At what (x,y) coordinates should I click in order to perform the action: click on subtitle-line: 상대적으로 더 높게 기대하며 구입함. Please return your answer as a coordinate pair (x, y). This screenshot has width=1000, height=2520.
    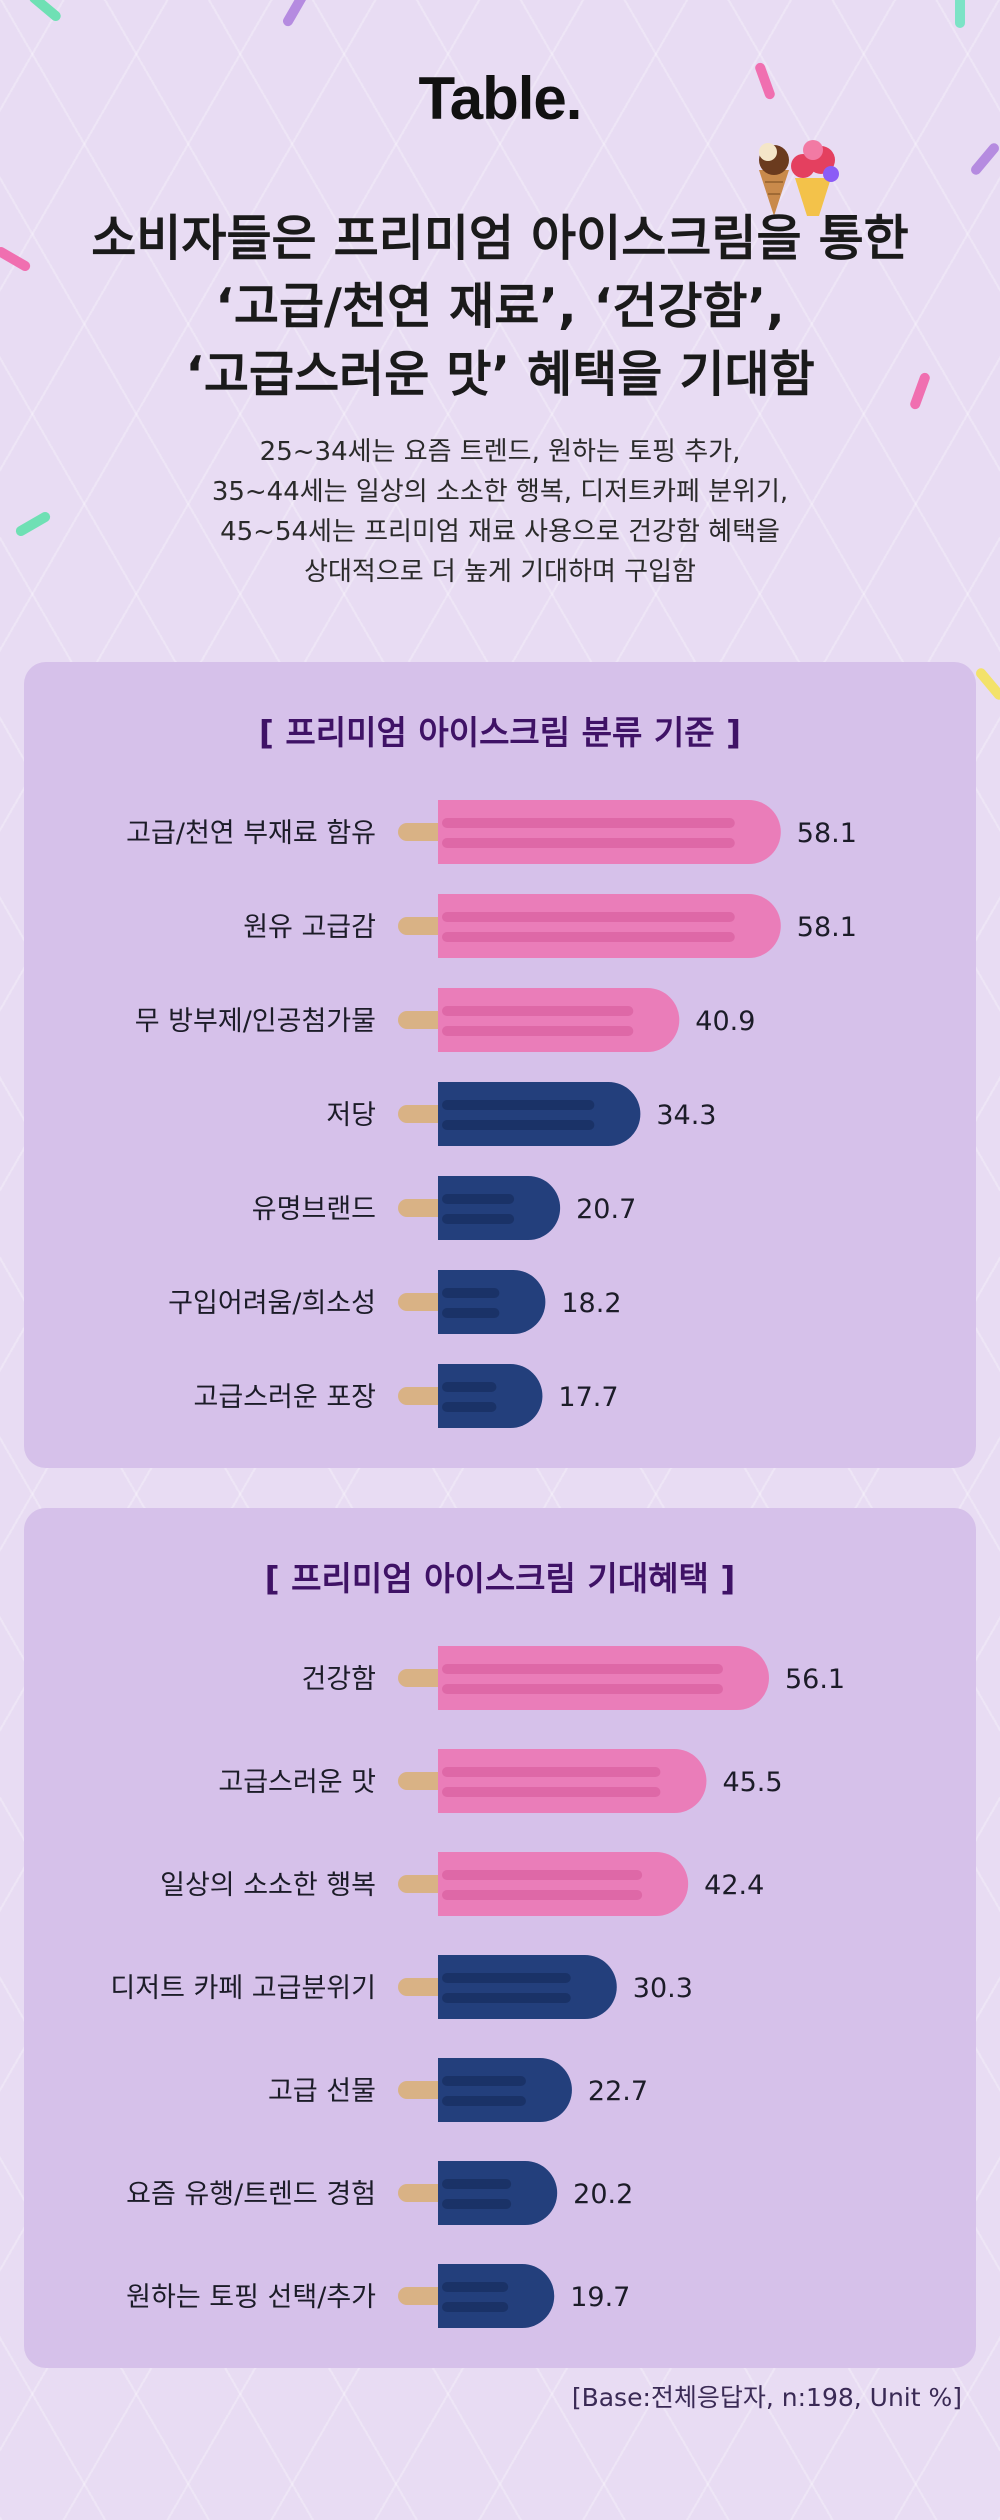
    Looking at the image, I should click on (500, 572).